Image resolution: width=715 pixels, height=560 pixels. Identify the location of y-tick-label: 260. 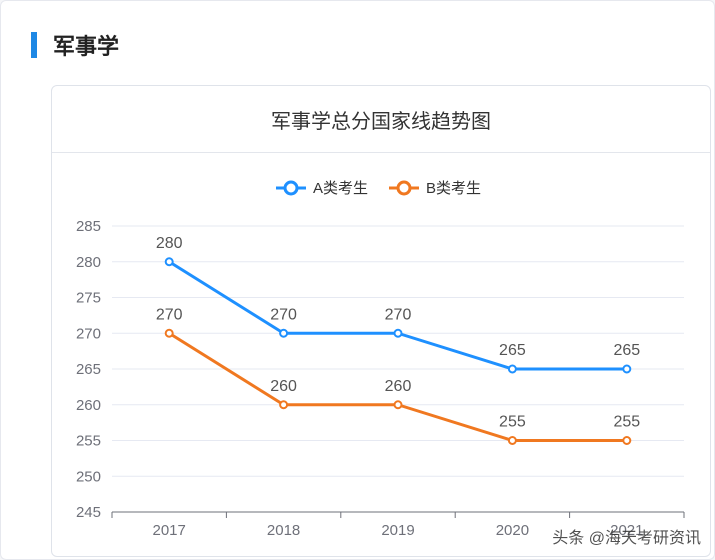
(88, 405).